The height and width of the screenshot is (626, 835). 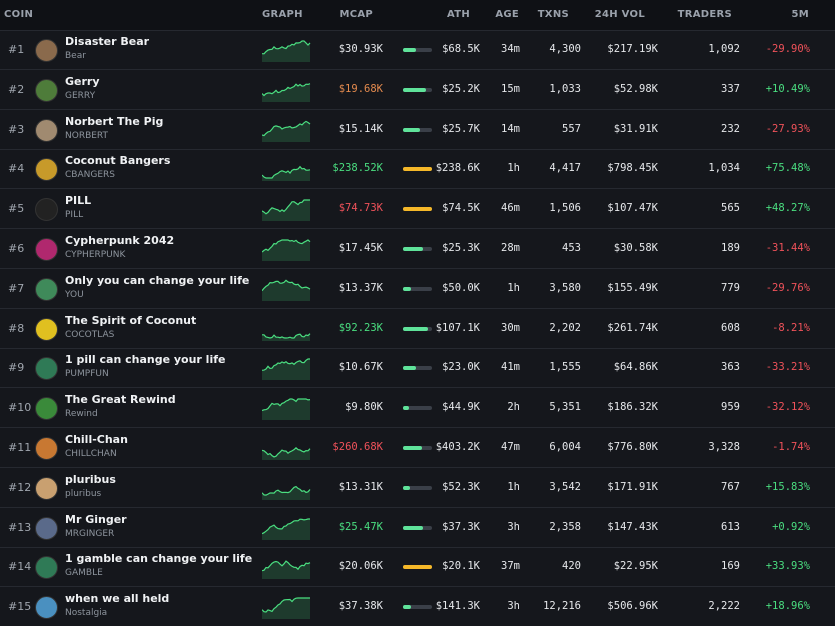 I want to click on age: 41m, so click(x=510, y=367).